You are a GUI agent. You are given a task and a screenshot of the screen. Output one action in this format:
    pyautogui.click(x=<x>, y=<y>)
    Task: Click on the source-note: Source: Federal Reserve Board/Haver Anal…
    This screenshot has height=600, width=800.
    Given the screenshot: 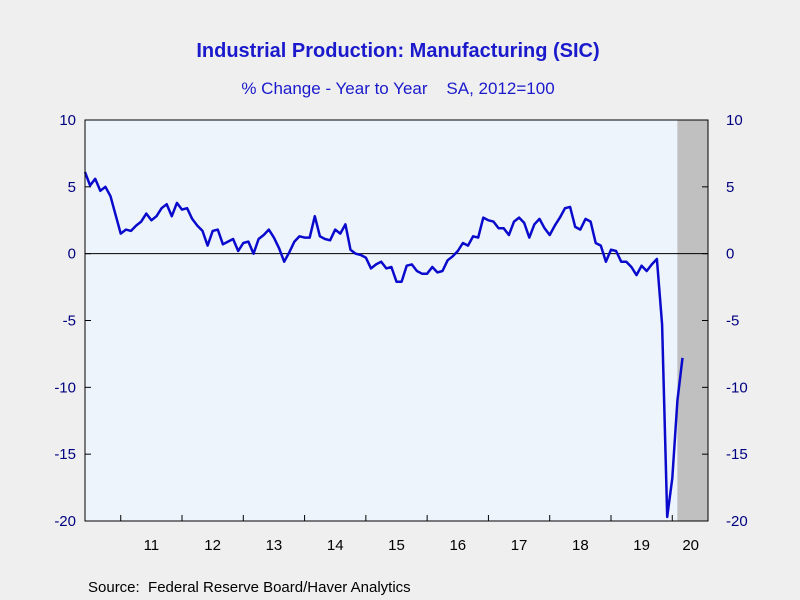 What is the action you would take?
    pyautogui.click(x=249, y=587)
    